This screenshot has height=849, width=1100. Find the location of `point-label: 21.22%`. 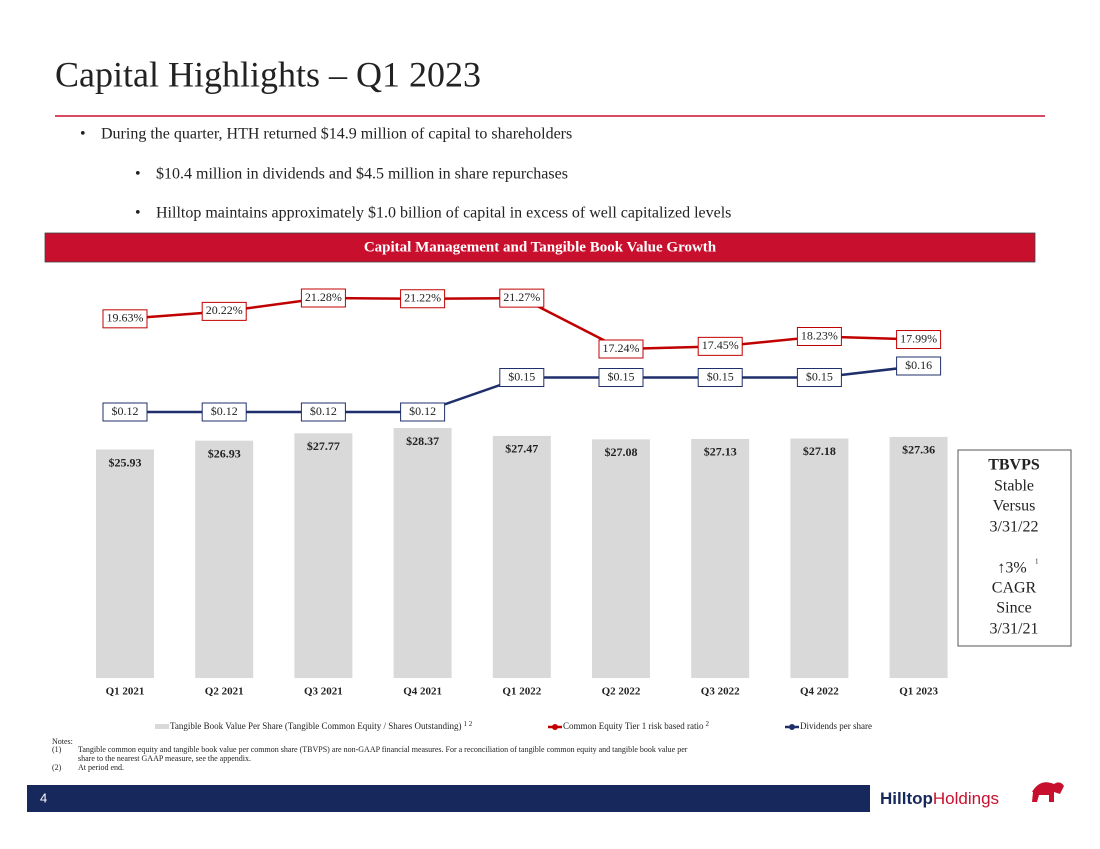

point-label: 21.22% is located at coordinates (422, 298).